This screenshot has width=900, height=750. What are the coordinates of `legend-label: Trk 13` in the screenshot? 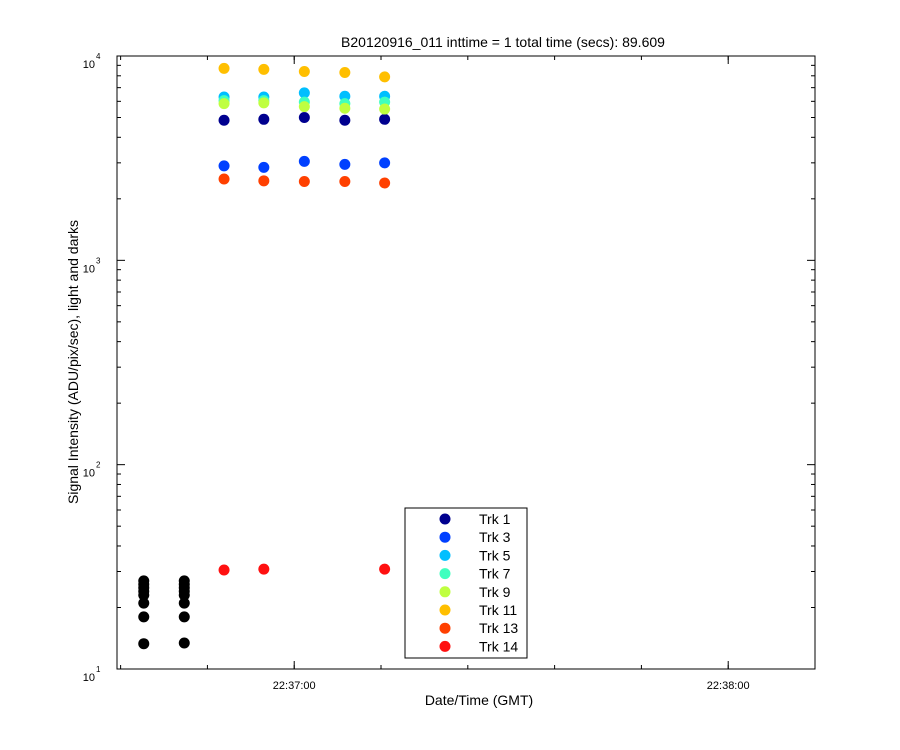 It's located at (498, 628).